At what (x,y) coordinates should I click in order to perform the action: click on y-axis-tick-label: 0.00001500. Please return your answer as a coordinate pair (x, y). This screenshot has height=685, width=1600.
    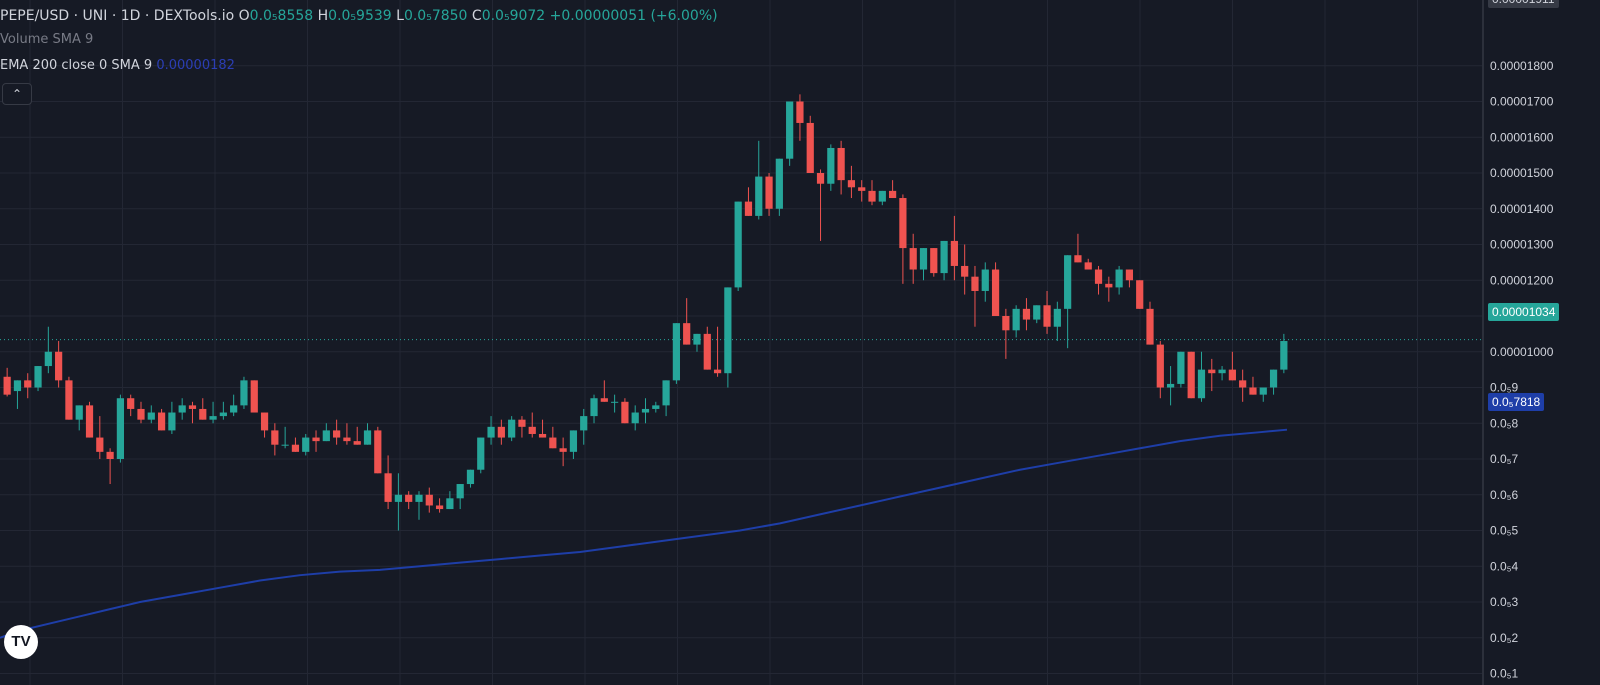
    Looking at the image, I should click on (1522, 173).